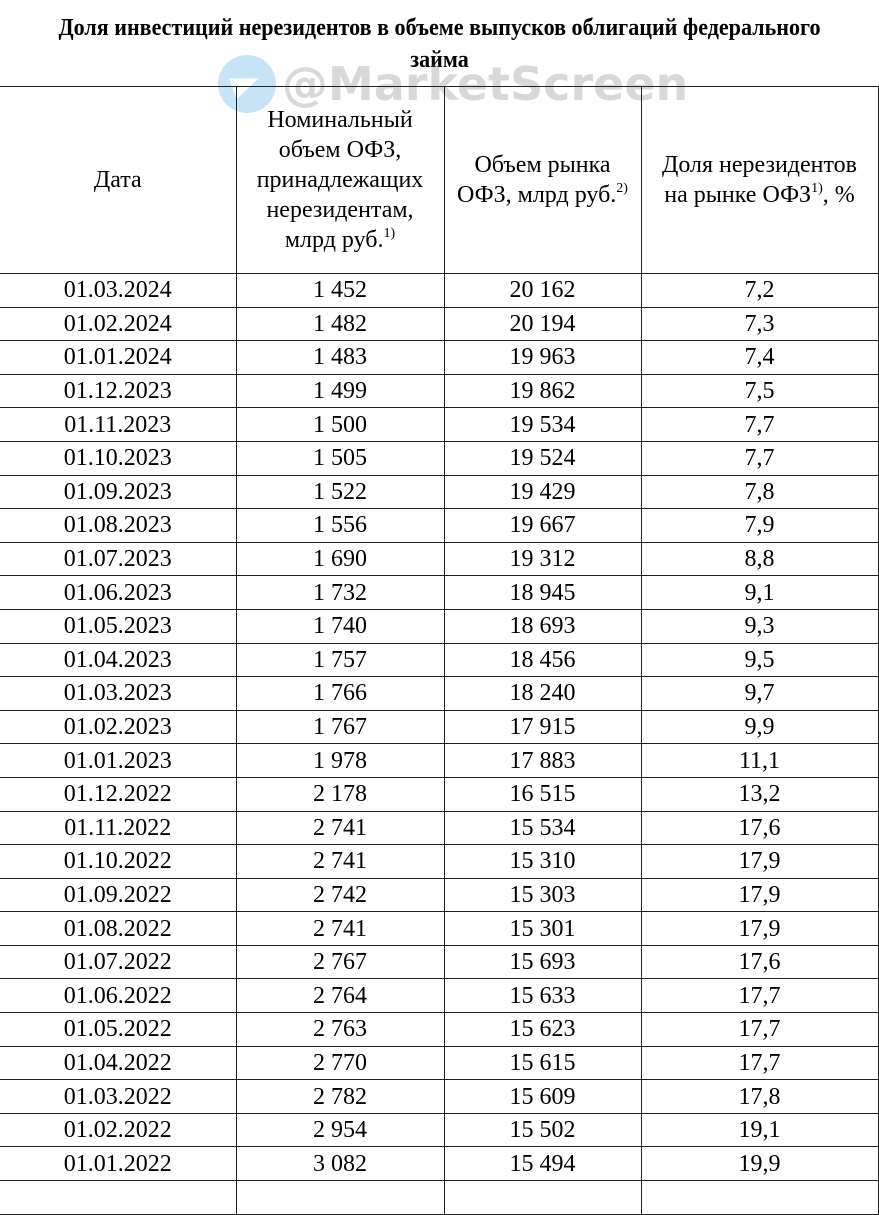 This screenshot has width=879, height=1215. I want to click on cell-nominal-volume: 2 782, so click(340, 1096).